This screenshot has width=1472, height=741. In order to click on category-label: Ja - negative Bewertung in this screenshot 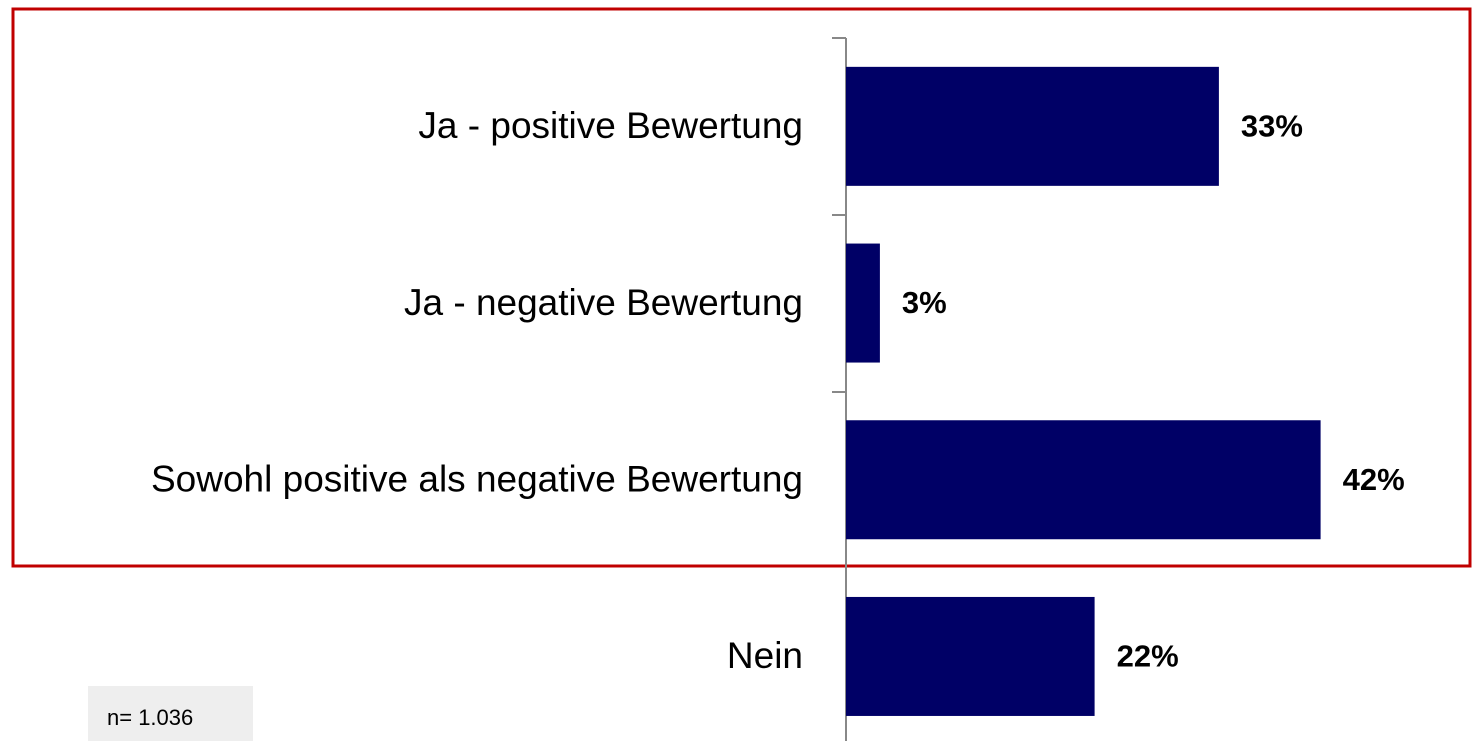, I will do `click(603, 302)`.